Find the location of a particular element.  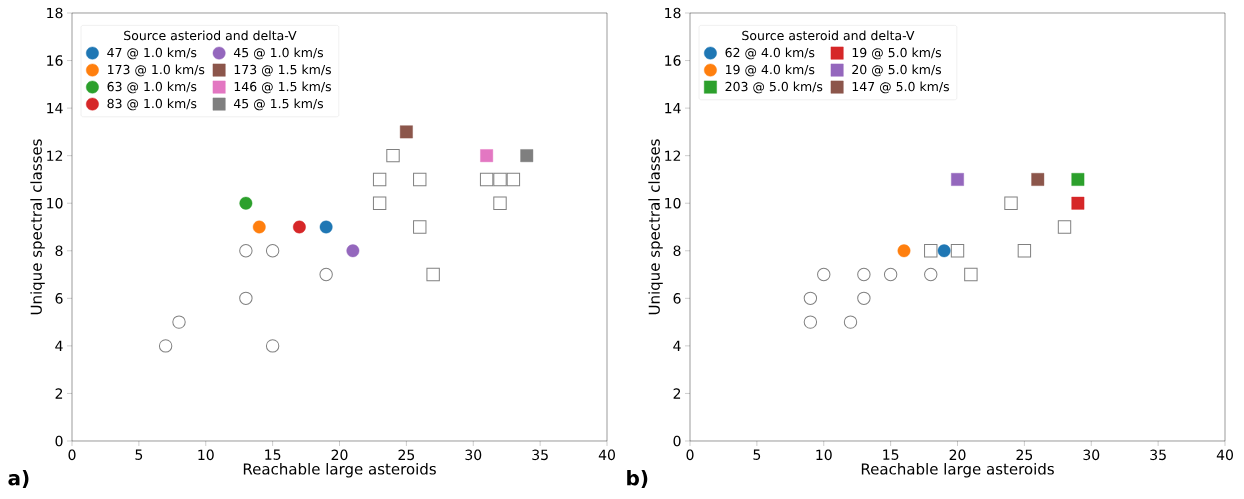

legend-label: 173 @ 1.0 km/s is located at coordinates (156, 70).